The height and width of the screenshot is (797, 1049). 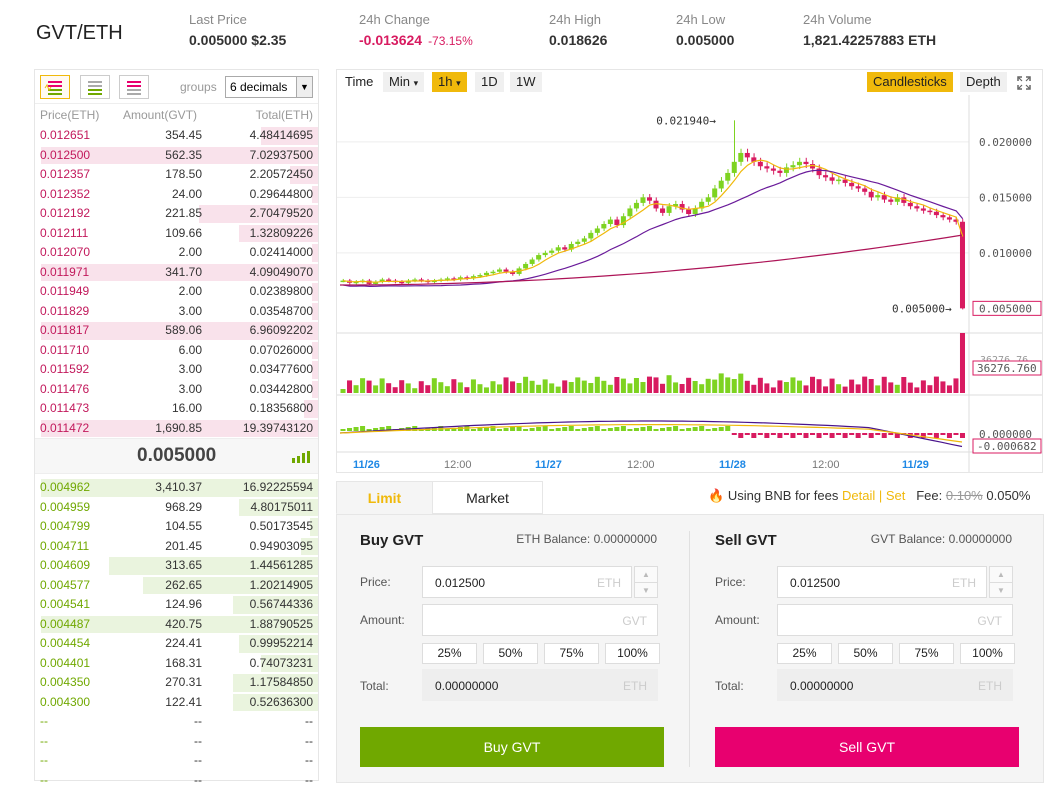 I want to click on 1d-button: 1D, so click(x=489, y=82).